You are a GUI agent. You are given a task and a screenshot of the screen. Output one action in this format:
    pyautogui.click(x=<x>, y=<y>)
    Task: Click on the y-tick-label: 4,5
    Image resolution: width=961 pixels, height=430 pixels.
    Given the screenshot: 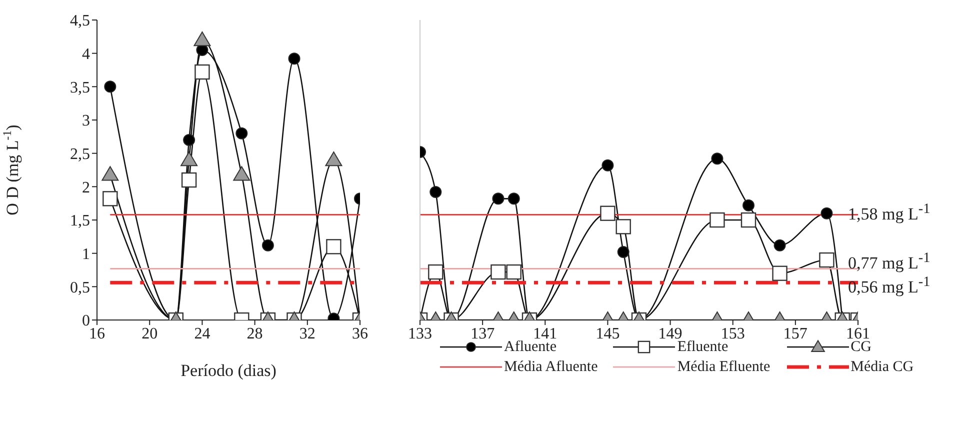 What is the action you would take?
    pyautogui.click(x=80, y=21)
    